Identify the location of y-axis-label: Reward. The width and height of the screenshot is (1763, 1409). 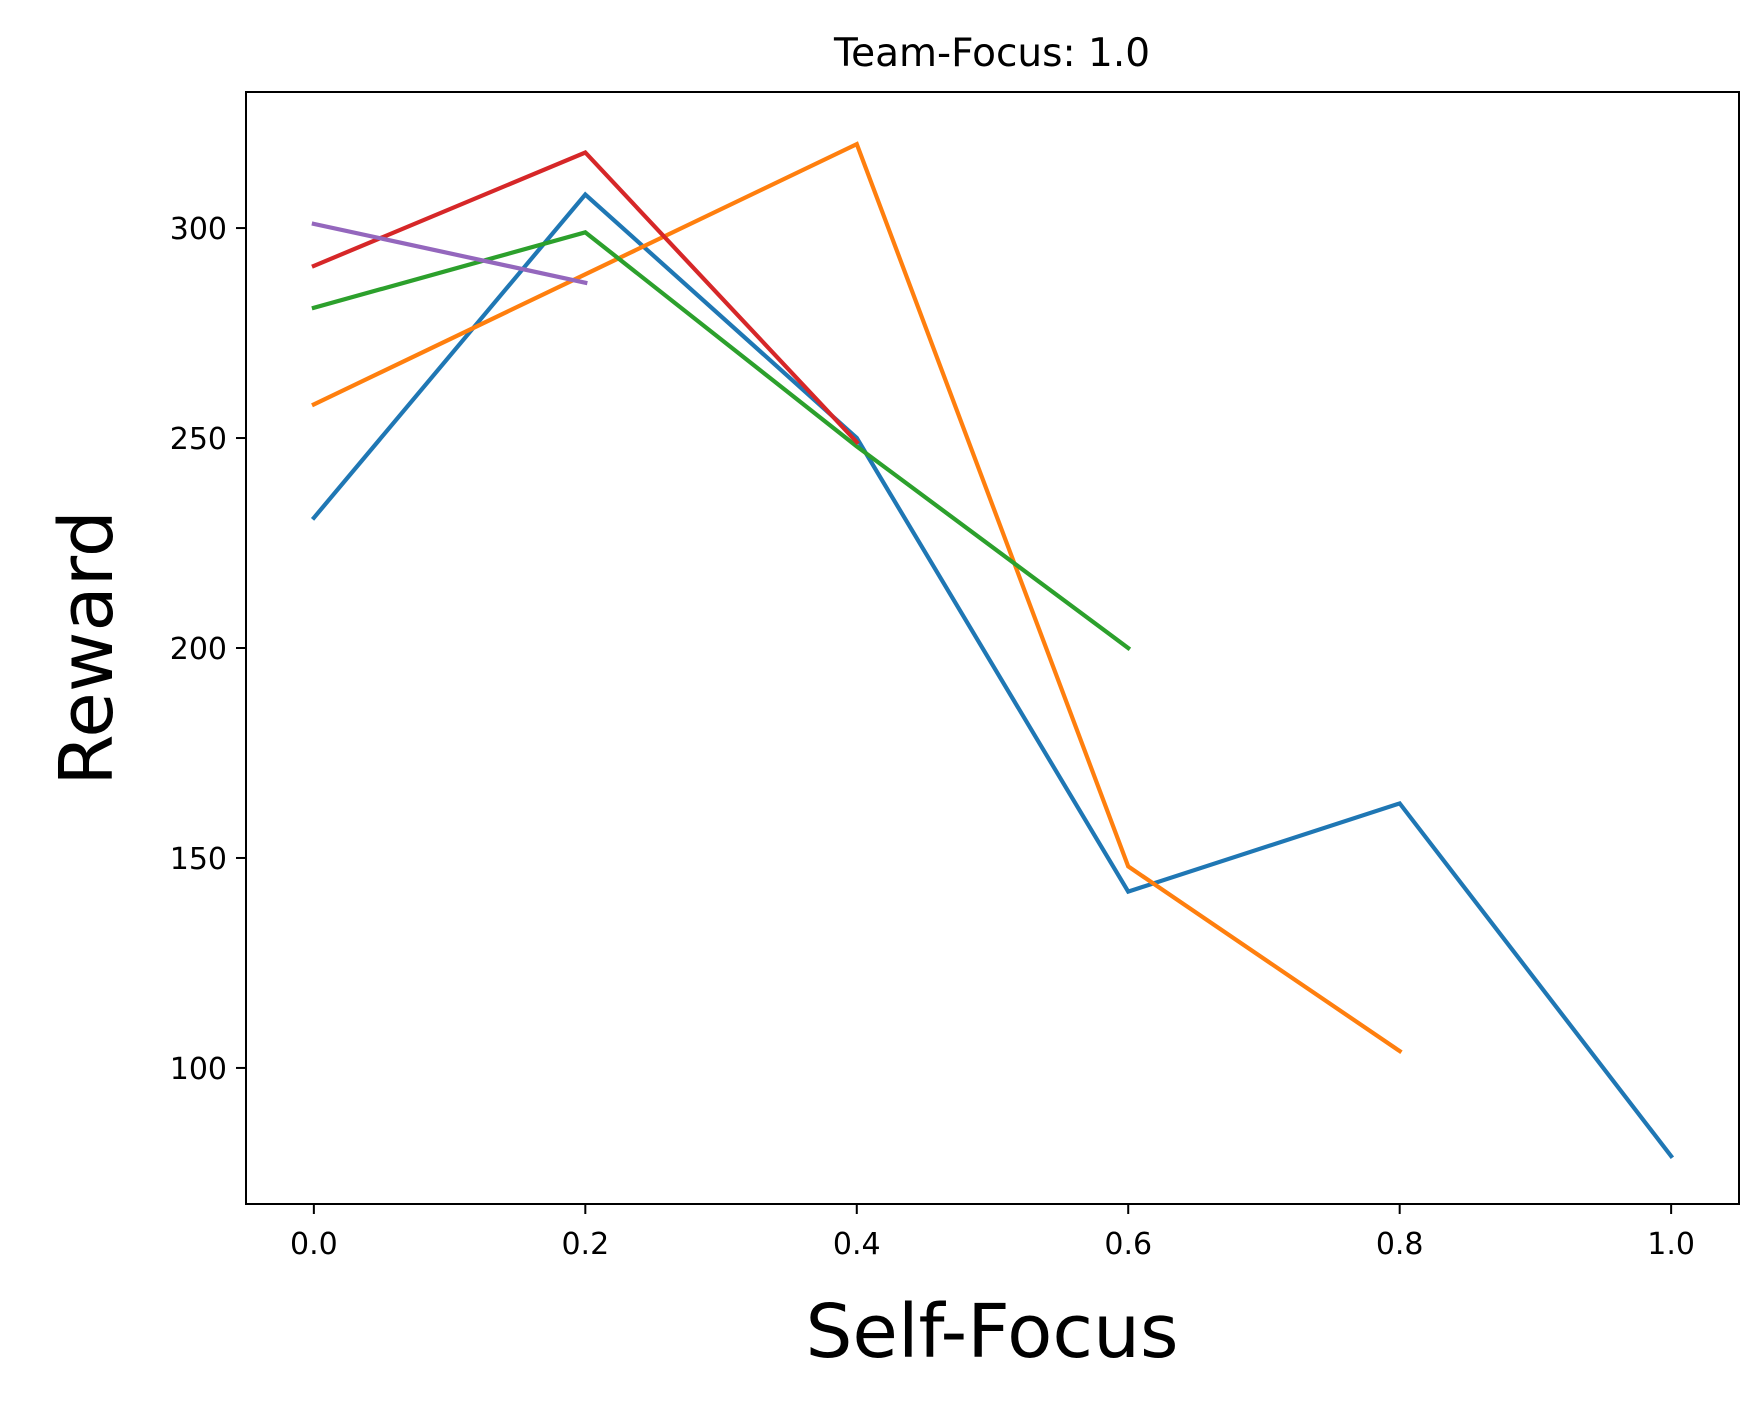
(87, 648).